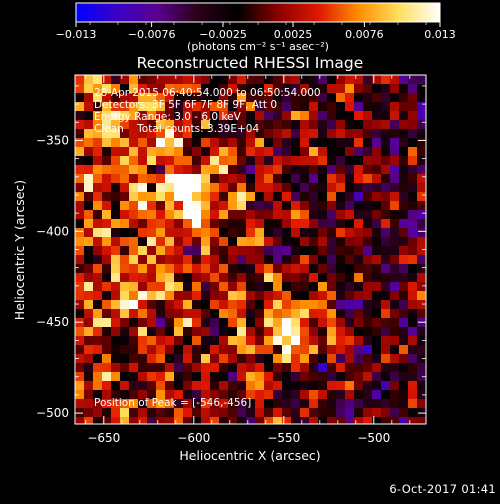 This screenshot has height=504, width=500. I want to click on colorbar-tick-label: 0.0076, so click(364, 34).